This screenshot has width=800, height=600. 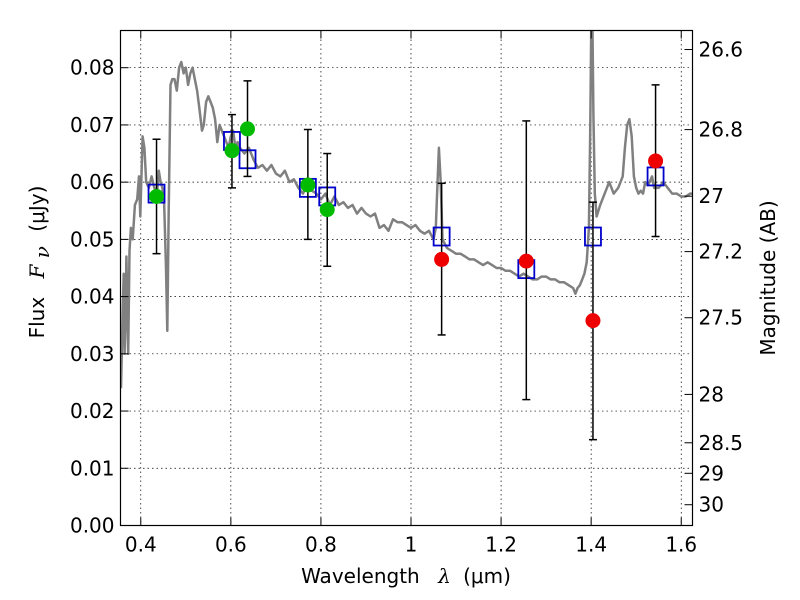 What do you see at coordinates (42, 252) in the screenshot?
I see `y-axis-subscript: ν` at bounding box center [42, 252].